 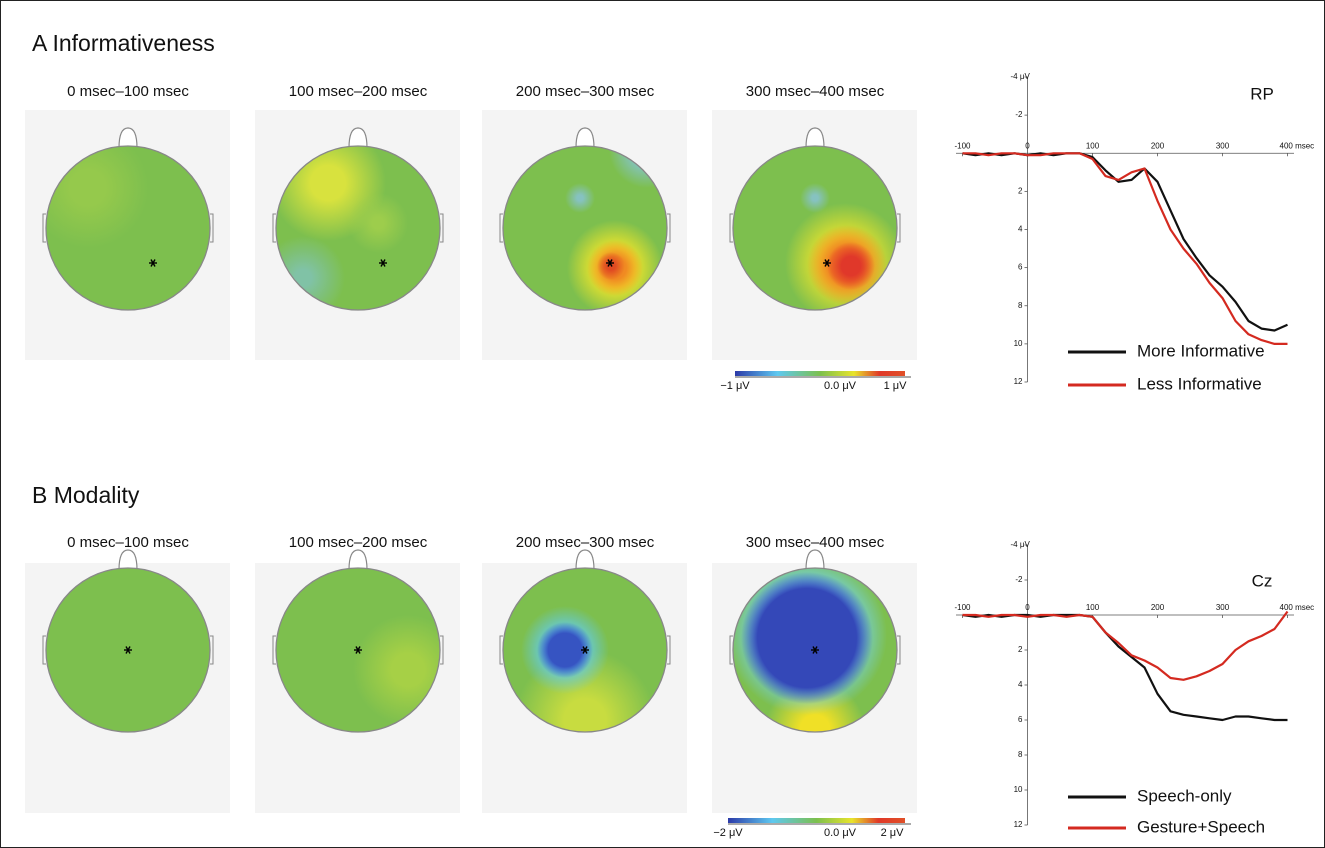 I want to click on legend-label: Gesture+Speech, so click(x=1201, y=826).